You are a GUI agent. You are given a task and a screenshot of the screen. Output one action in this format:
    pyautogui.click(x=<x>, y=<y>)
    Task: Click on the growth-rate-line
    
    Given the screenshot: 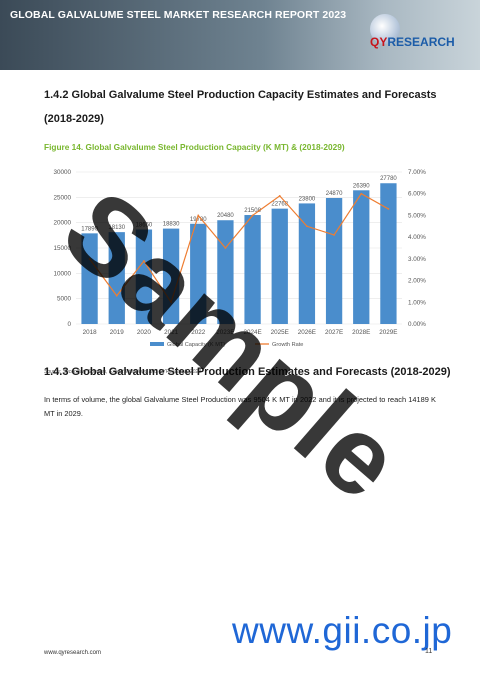 What is the action you would take?
    pyautogui.click(x=239, y=248)
    